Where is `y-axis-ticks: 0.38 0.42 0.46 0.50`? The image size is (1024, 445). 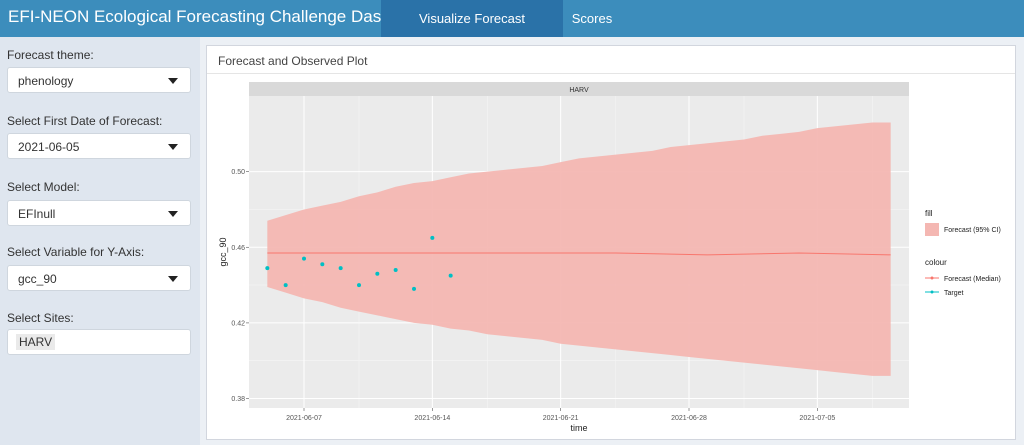 y-axis-ticks: 0.38 0.42 0.46 0.50 is located at coordinates (240, 286).